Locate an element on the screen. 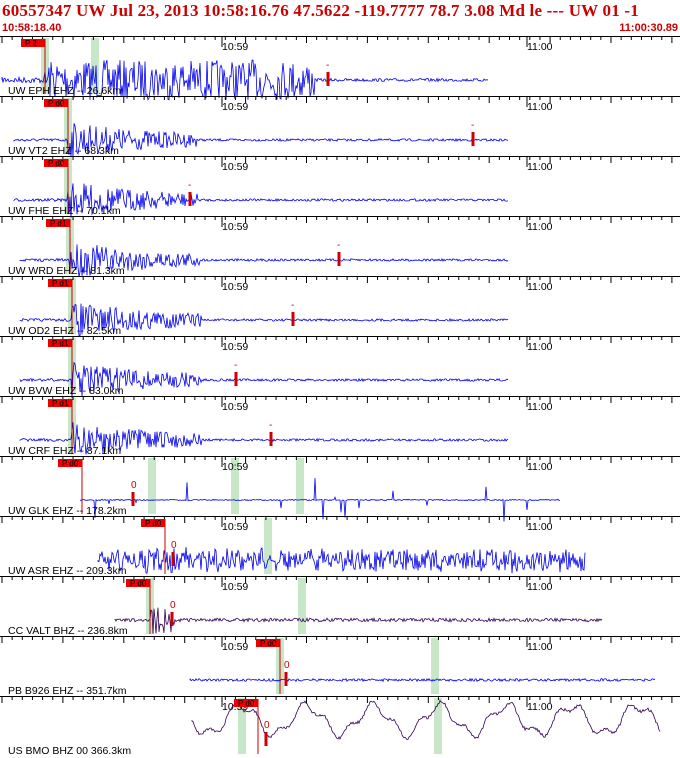 Image resolution: width=680 pixels, height=758 pixels. station-label: US BMO BHZ 00 366.3km is located at coordinates (69, 751).